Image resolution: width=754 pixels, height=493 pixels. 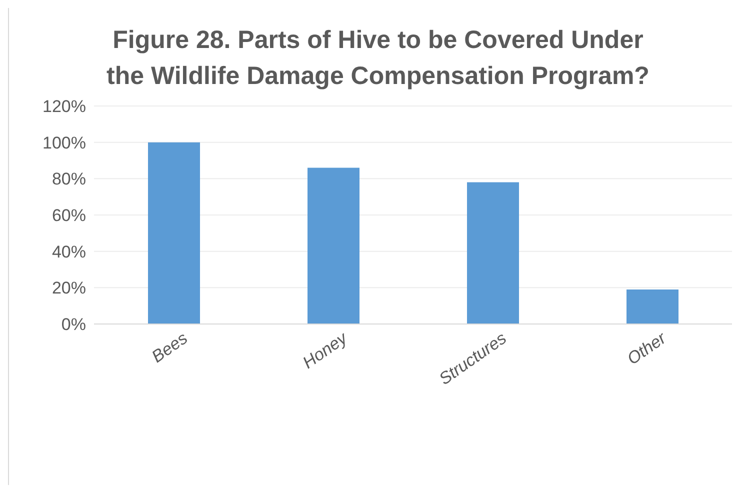 What do you see at coordinates (378, 58) in the screenshot?
I see `chart-title: Figure 28. Parts of Hive to be Covered Under the Wildlife Damage Compensation Program?` at bounding box center [378, 58].